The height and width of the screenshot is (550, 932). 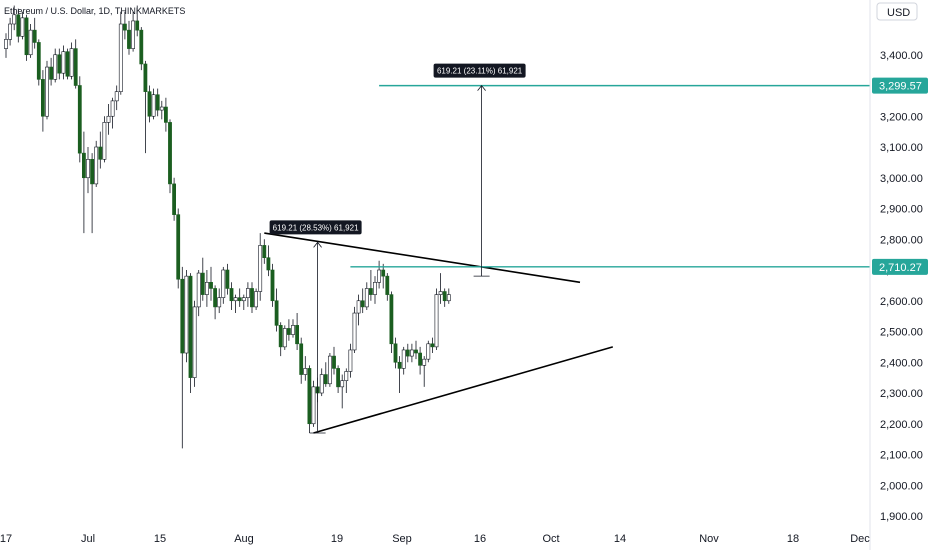 I want to click on x-tick-label: Nov, so click(x=709, y=539).